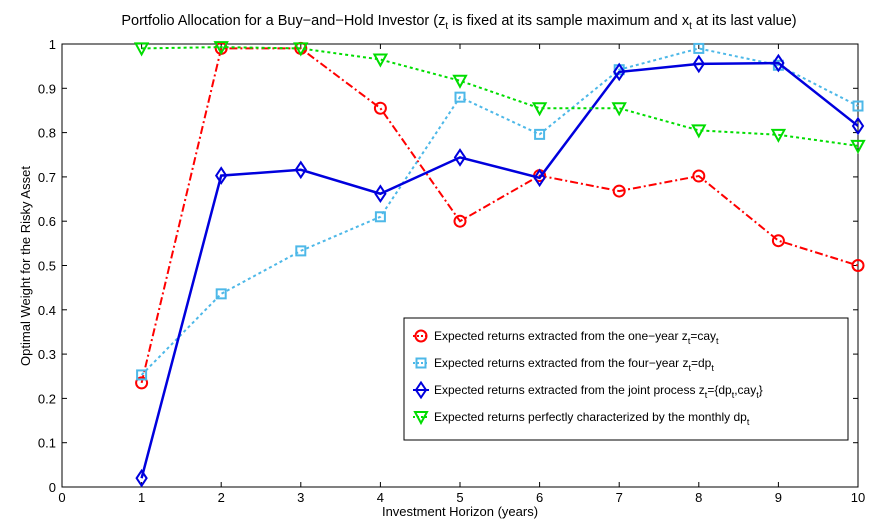 This screenshot has height=524, width=876. I want to click on y-axis-title: Optimal Weight for the Risky Asset, so click(25, 266).